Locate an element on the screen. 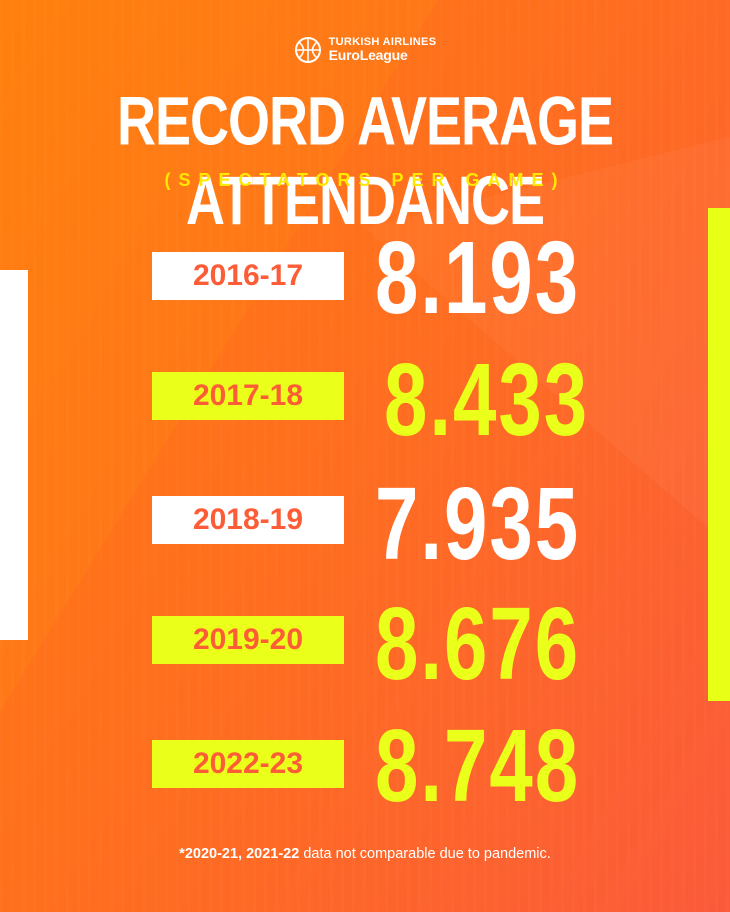 The width and height of the screenshot is (730, 912). right-accent-bar is located at coordinates (719, 454).